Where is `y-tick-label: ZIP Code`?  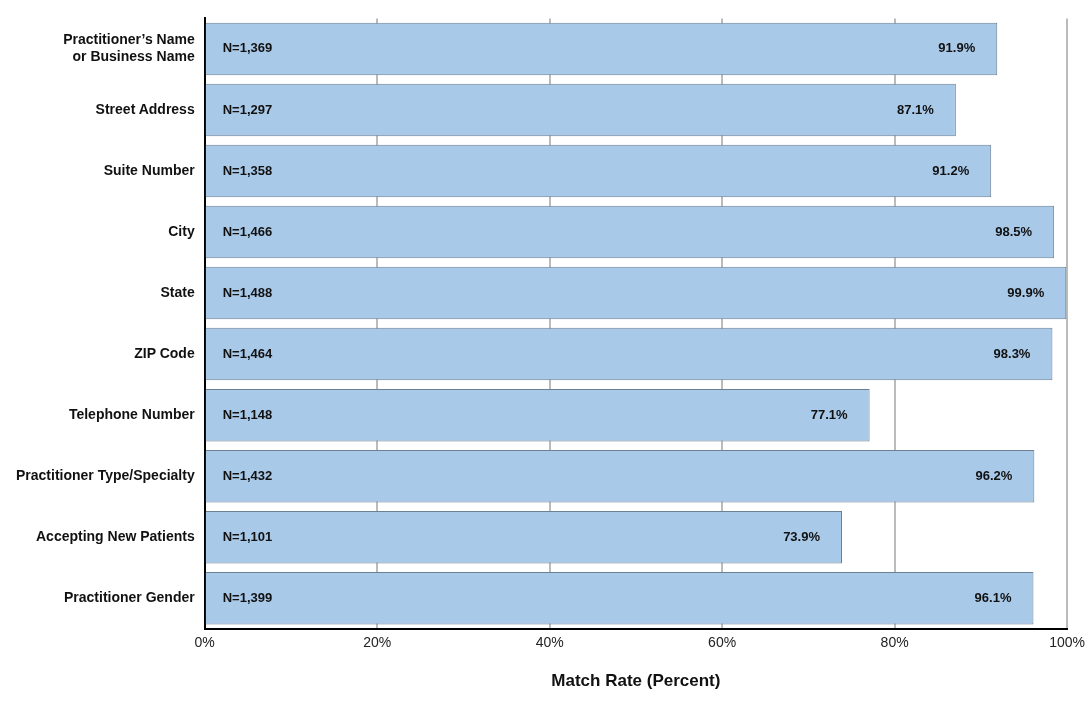 y-tick-label: ZIP Code is located at coordinates (164, 352).